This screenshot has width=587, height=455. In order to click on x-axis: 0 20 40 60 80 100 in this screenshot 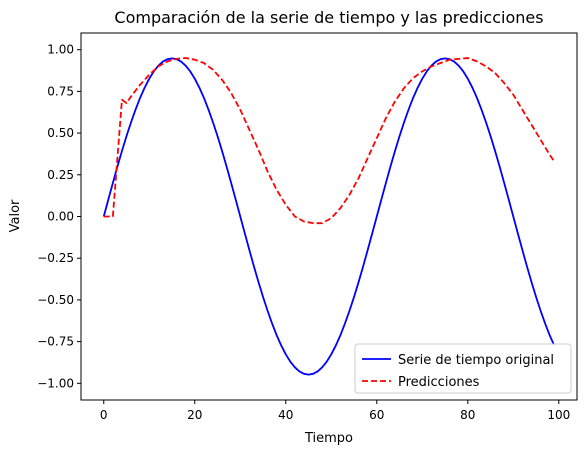, I will do `click(335, 411)`.